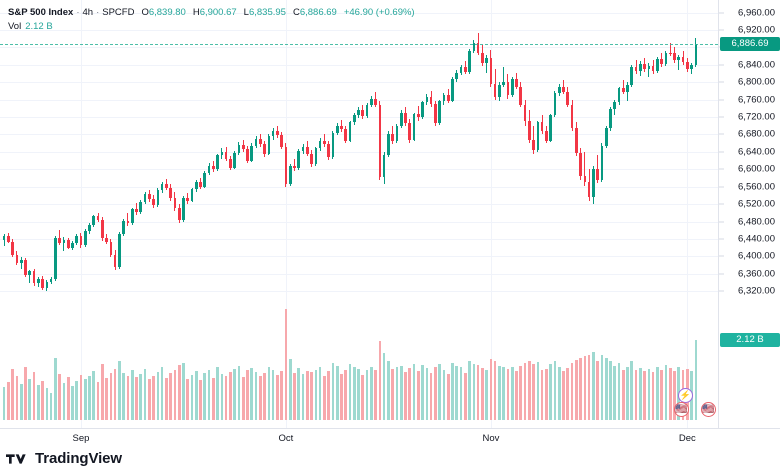  What do you see at coordinates (491, 214) in the screenshot?
I see `vertical-grid-line` at bounding box center [491, 214].